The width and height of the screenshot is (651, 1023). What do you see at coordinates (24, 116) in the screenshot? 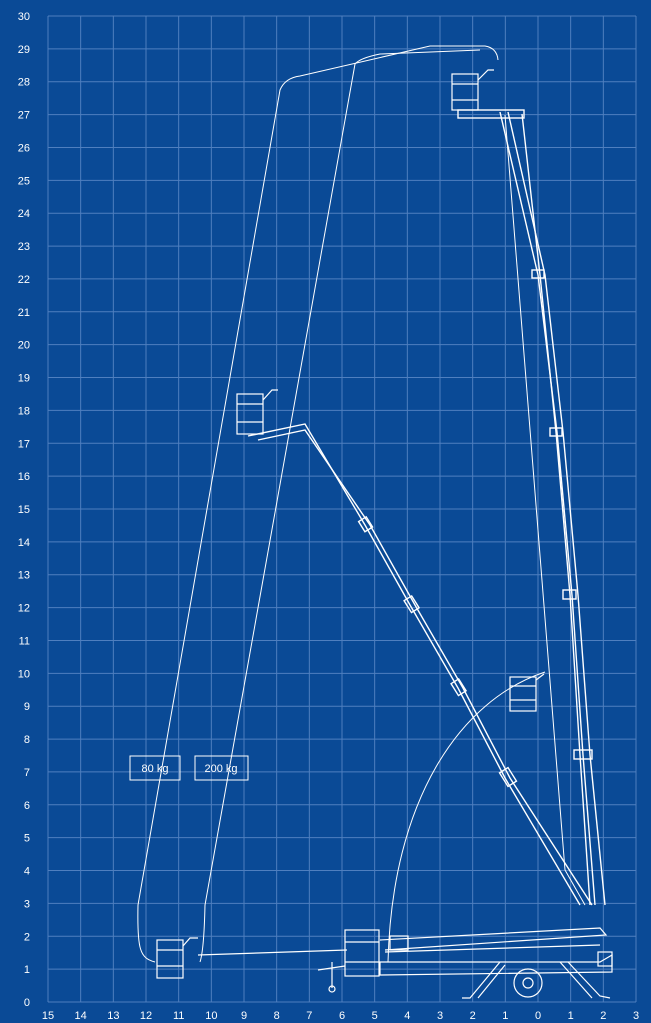
I see `y-tick-label: 27` at bounding box center [24, 116].